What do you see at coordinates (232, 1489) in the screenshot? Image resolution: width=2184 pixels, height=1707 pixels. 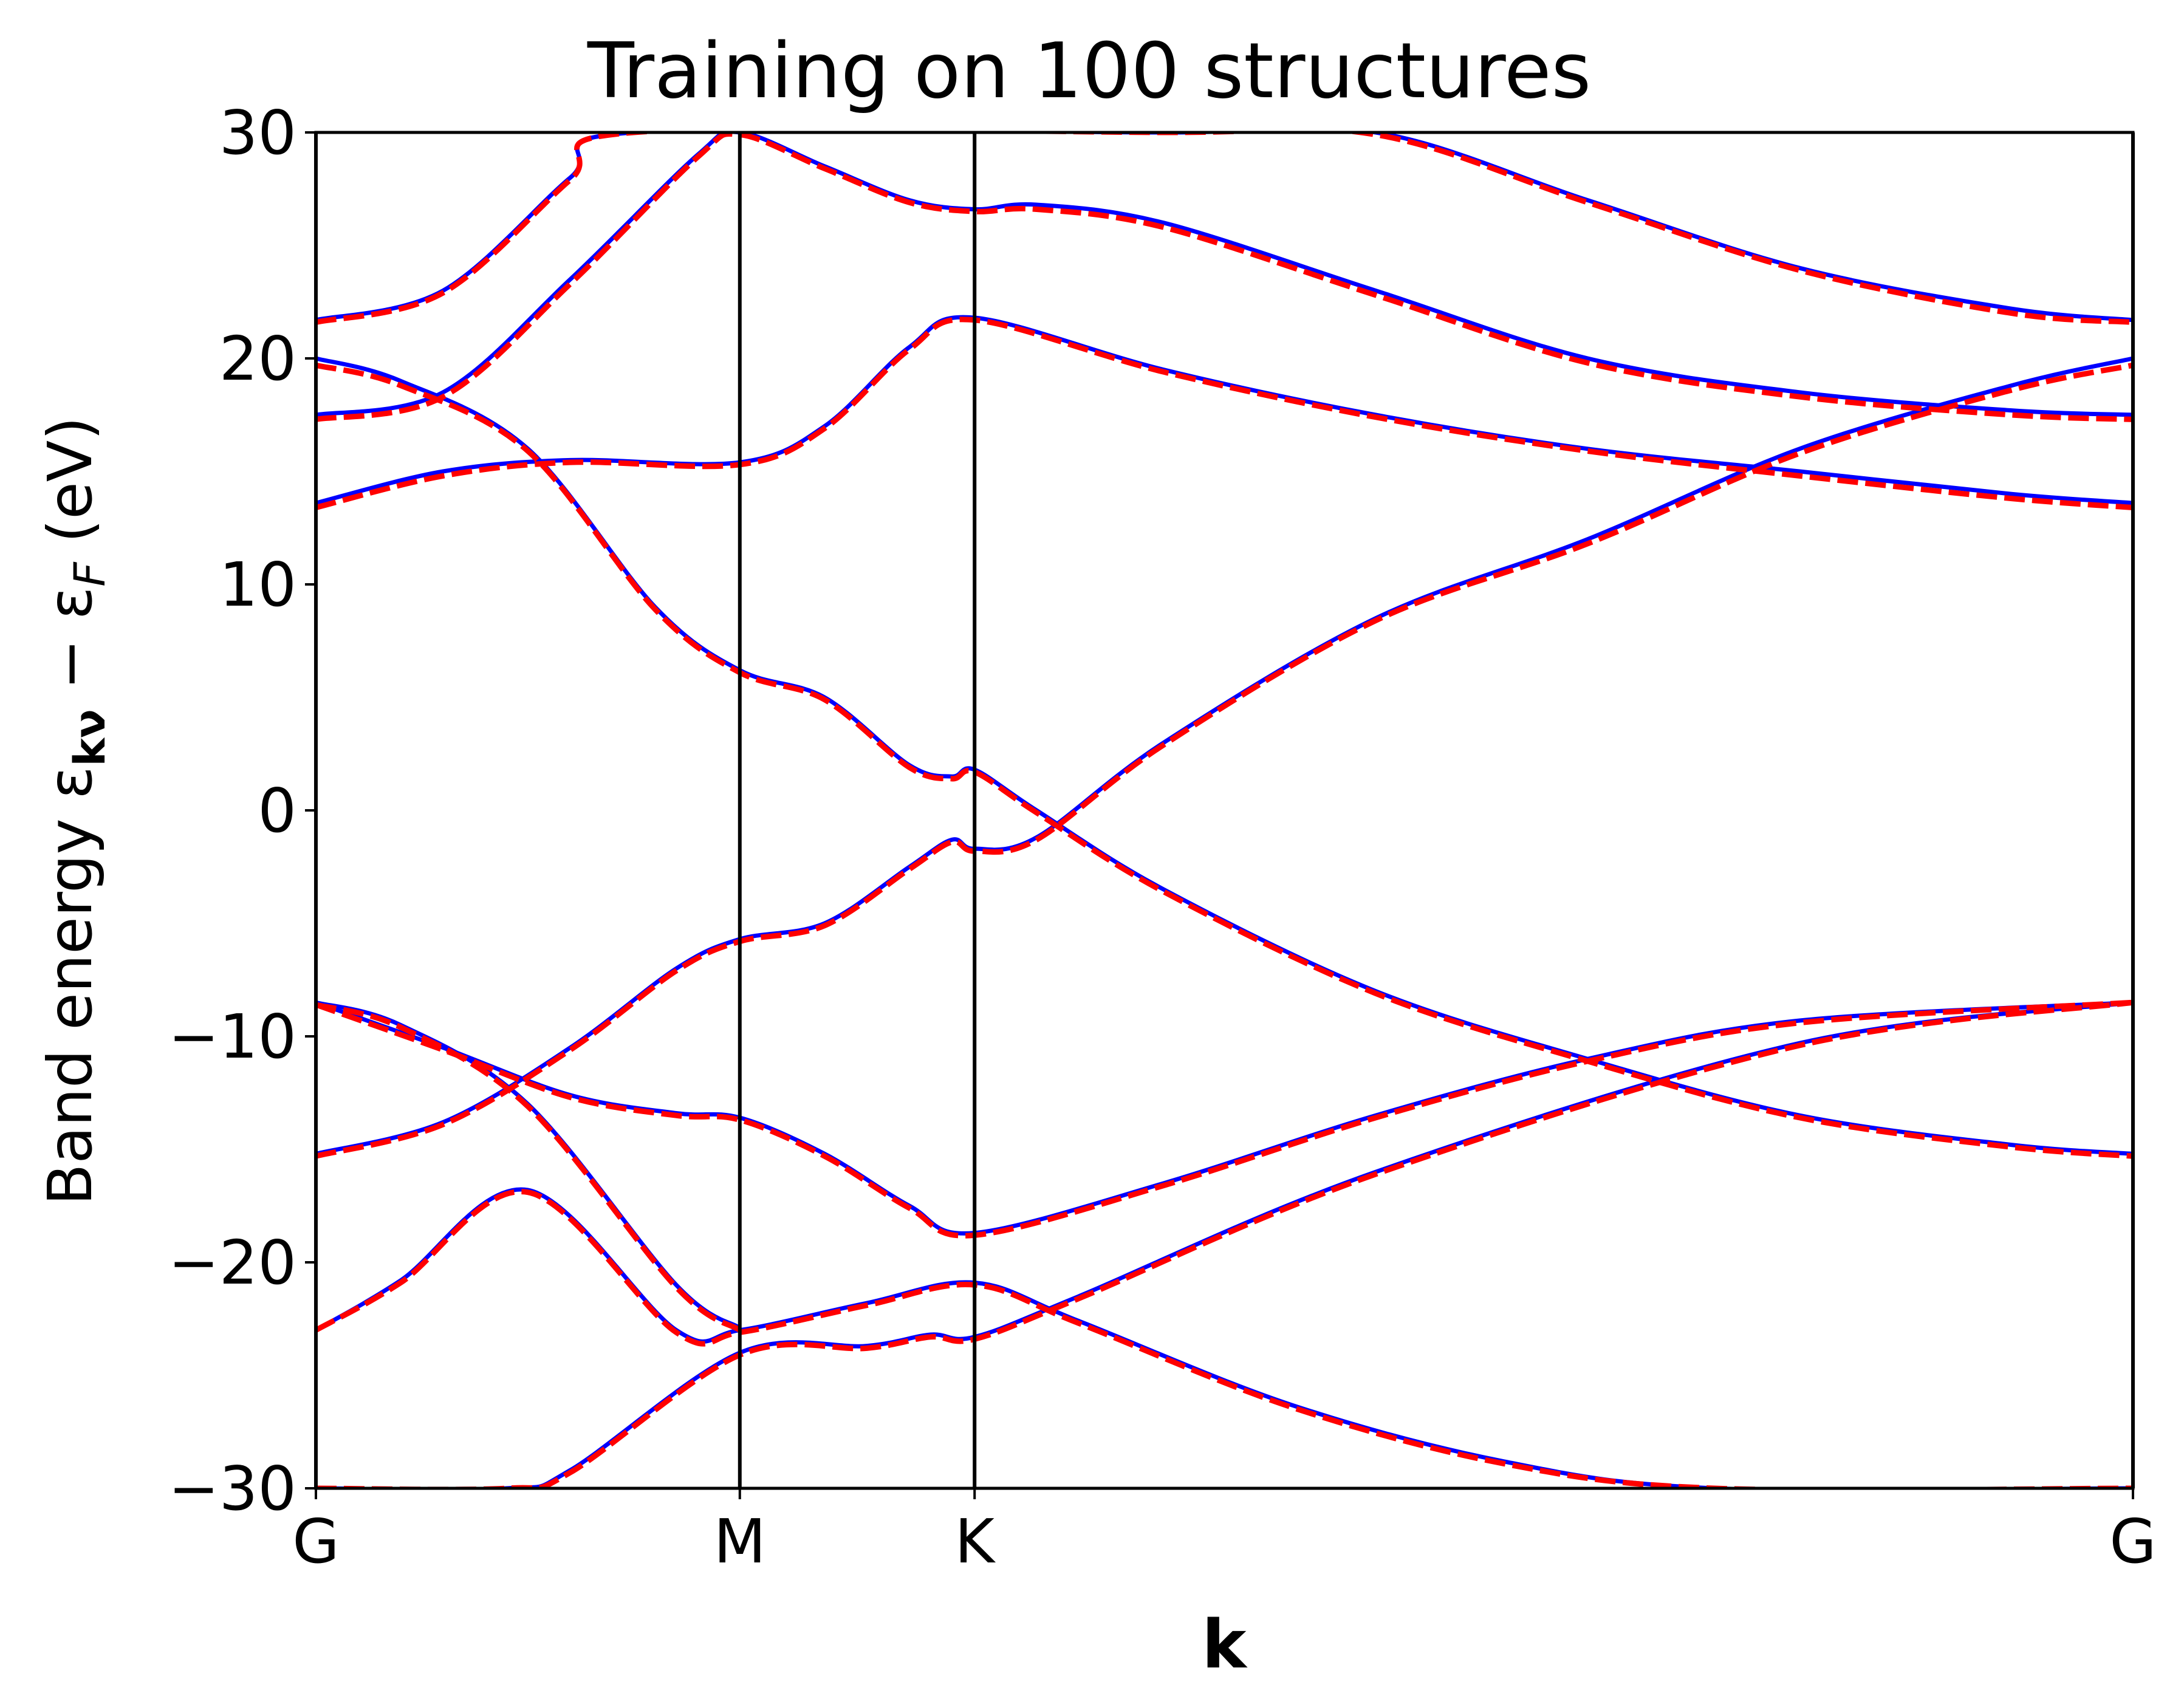 I see `y-tick-label: −30` at bounding box center [232, 1489].